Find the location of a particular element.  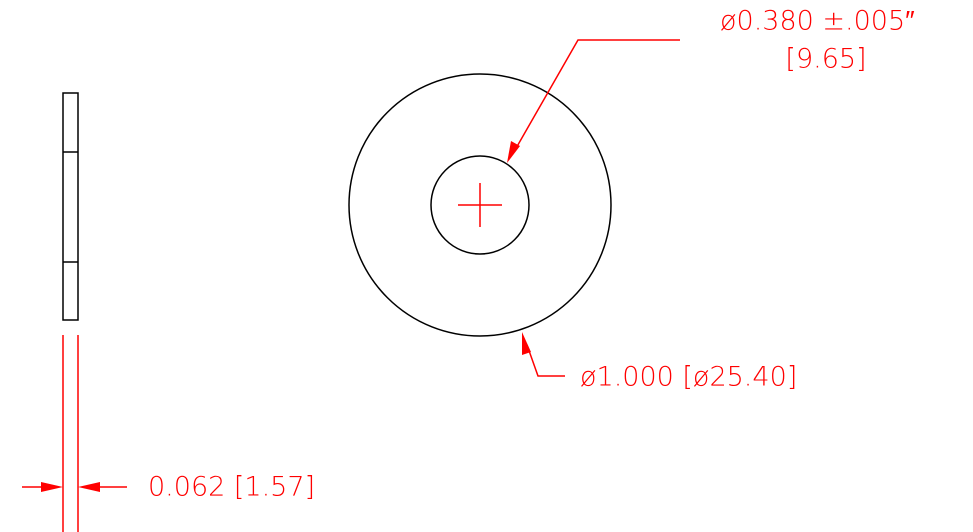

inner-diameter-metric: [9.65] is located at coordinates (825, 59).